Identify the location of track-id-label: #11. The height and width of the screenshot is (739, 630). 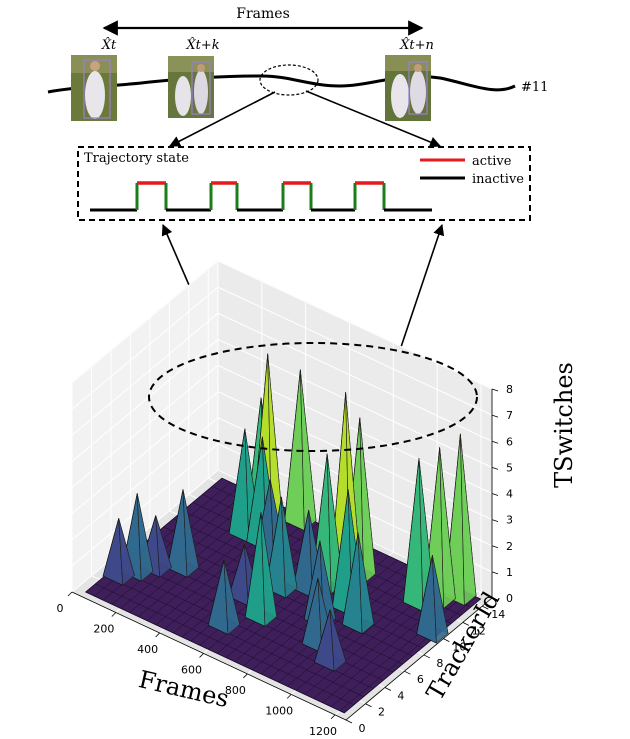
(534, 87).